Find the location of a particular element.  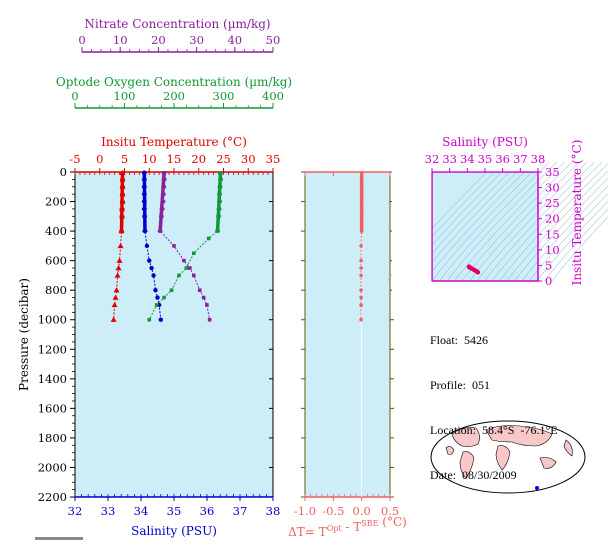

delta-tick-label: -1.0 is located at coordinates (305, 511).